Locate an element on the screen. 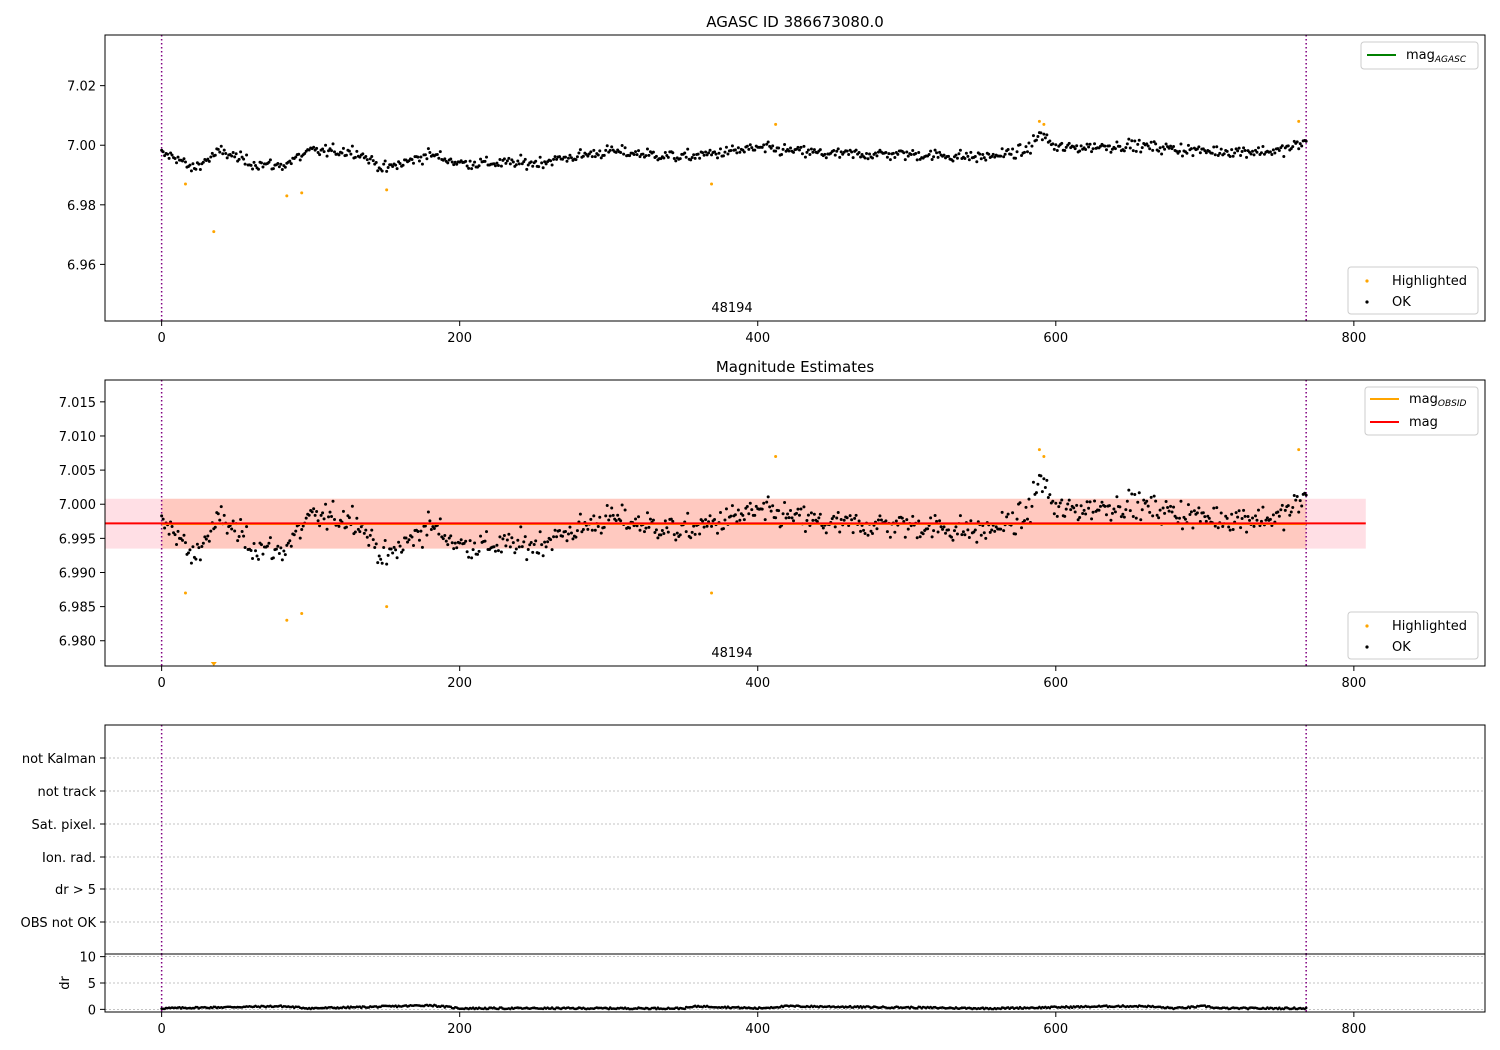  dr-panel: 0 200 400 600 800 0 5 10 dr is located at coordinates (772, 994).